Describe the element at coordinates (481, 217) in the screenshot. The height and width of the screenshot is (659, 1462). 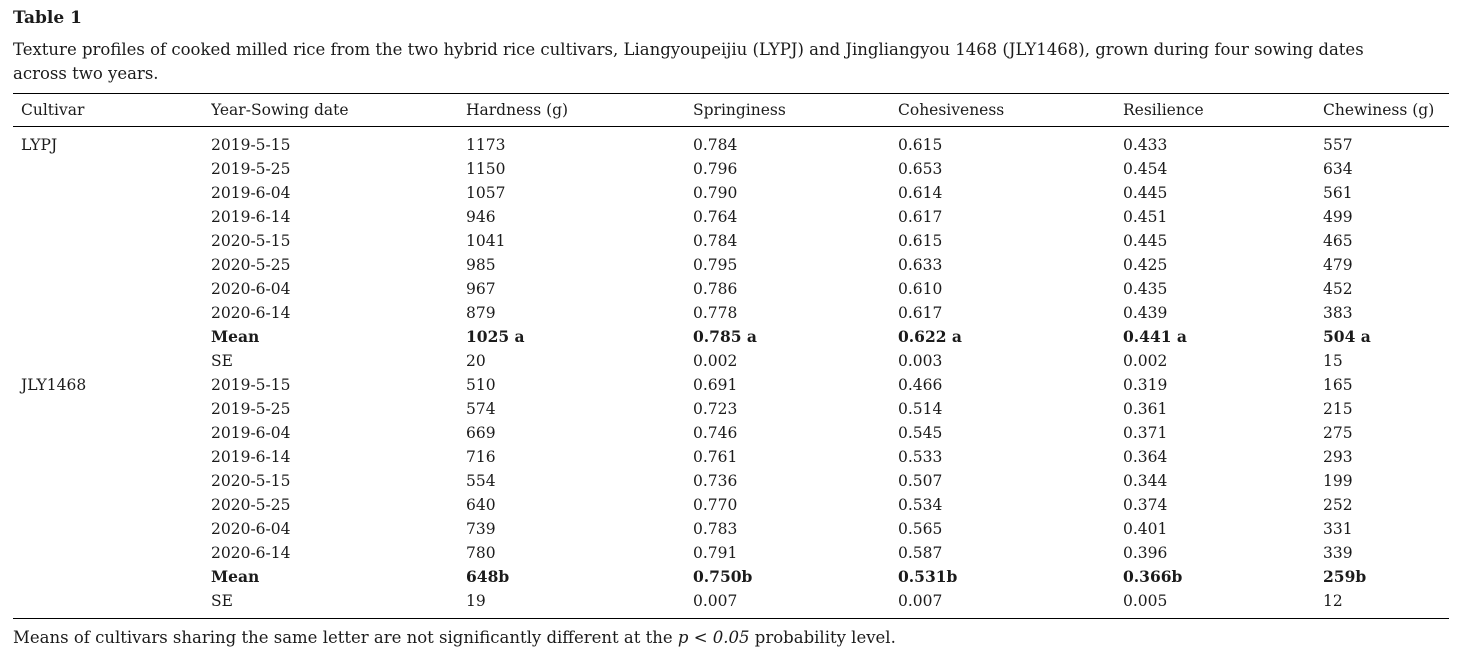
I see `table-cell: 946` at that location.